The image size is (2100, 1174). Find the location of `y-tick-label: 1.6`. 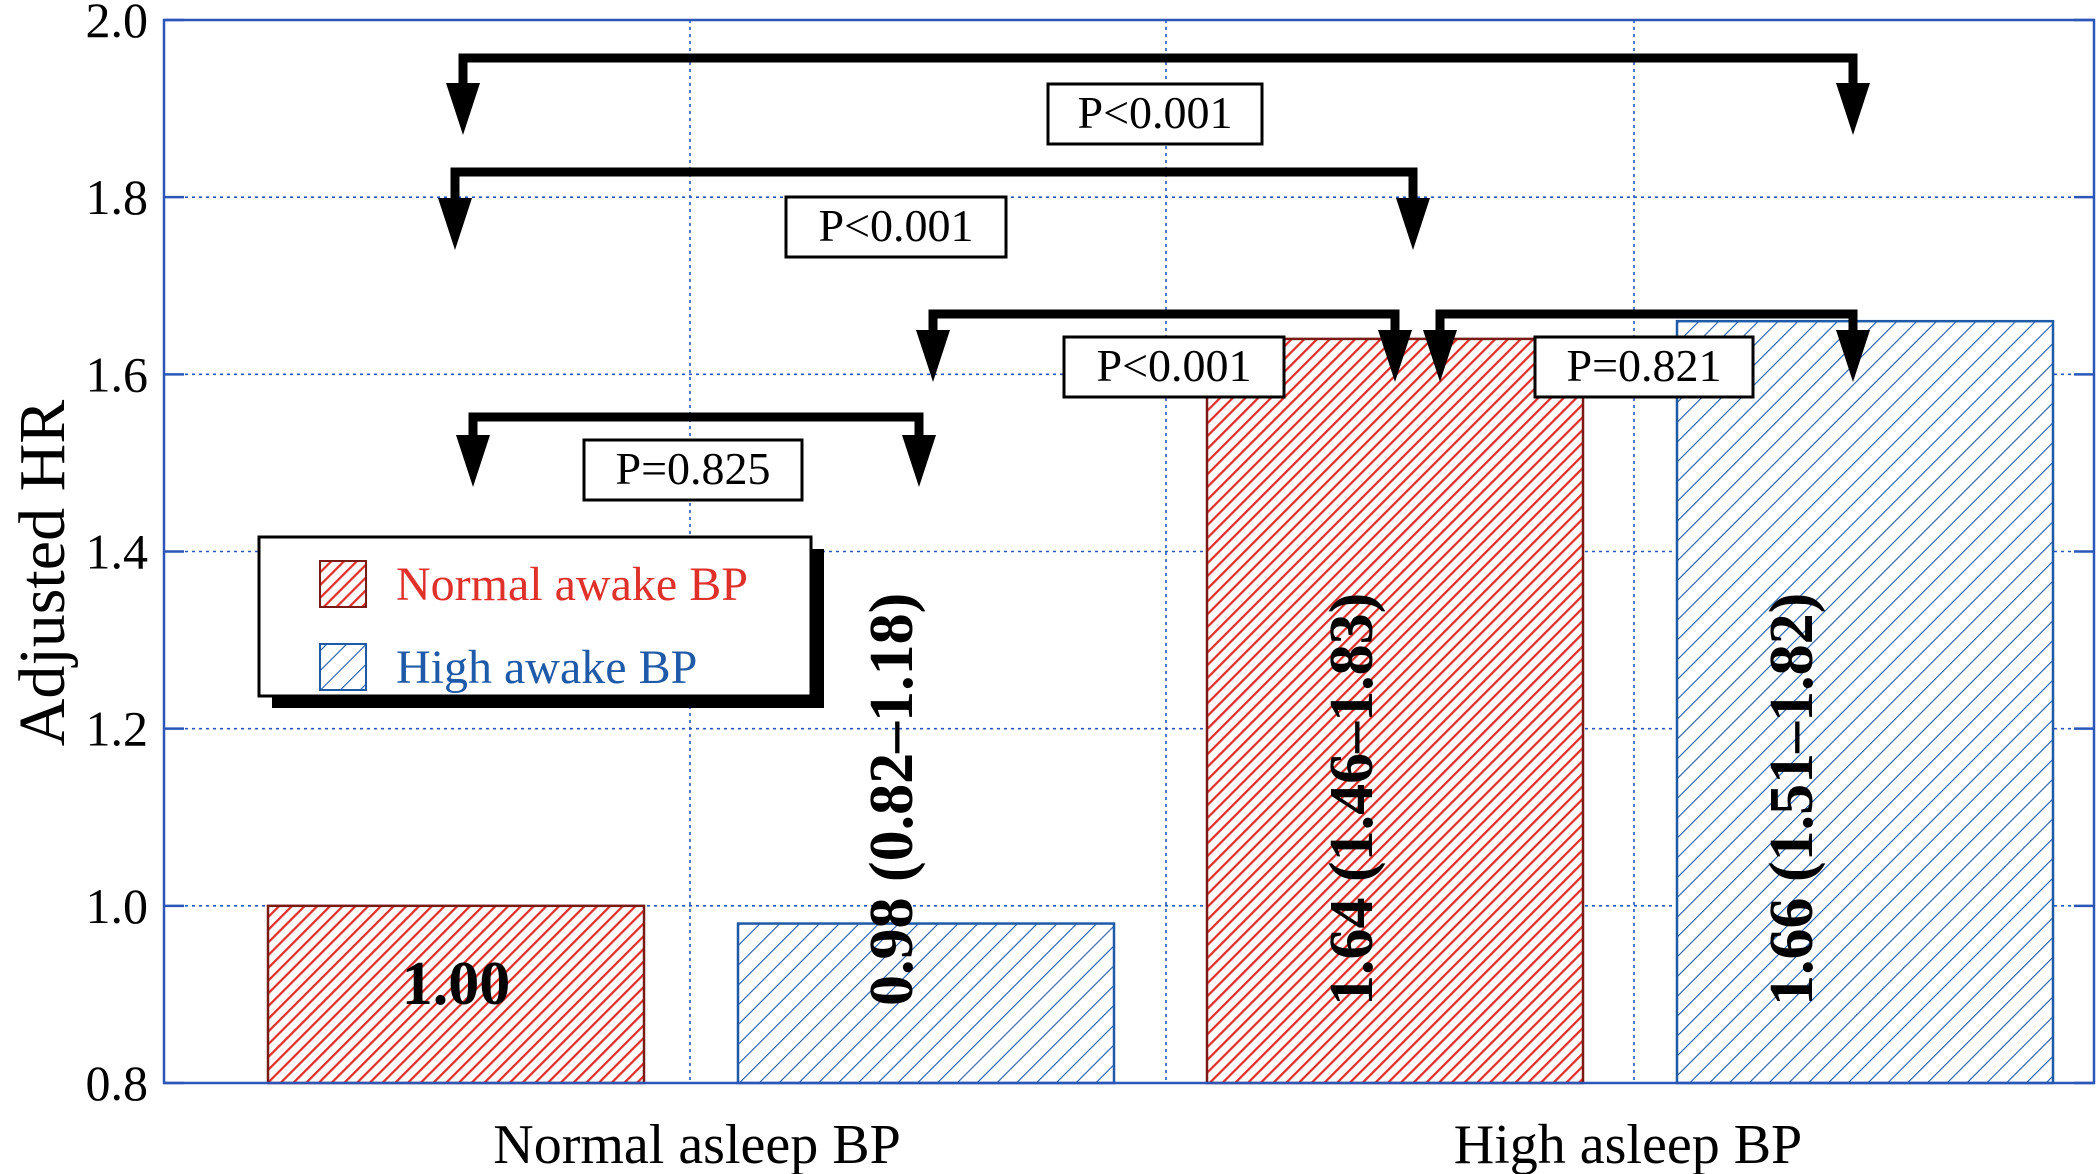

y-tick-label: 1.6 is located at coordinates (117, 374).